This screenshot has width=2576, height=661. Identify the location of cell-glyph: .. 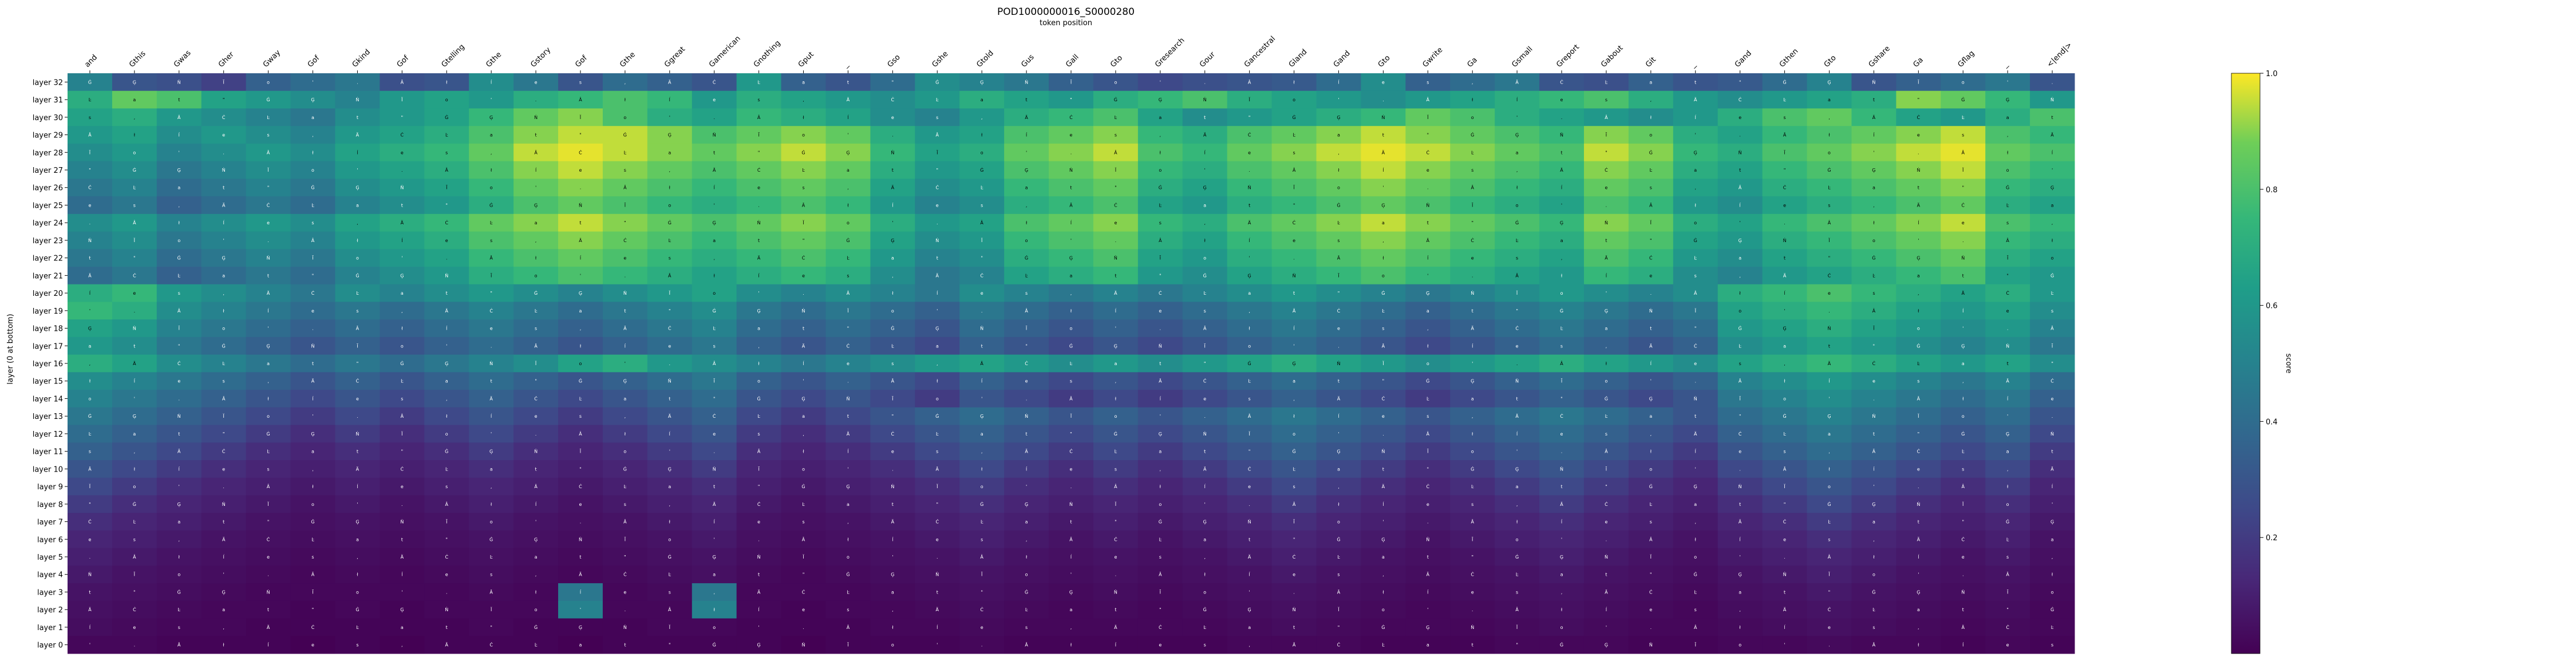
(1339, 346).